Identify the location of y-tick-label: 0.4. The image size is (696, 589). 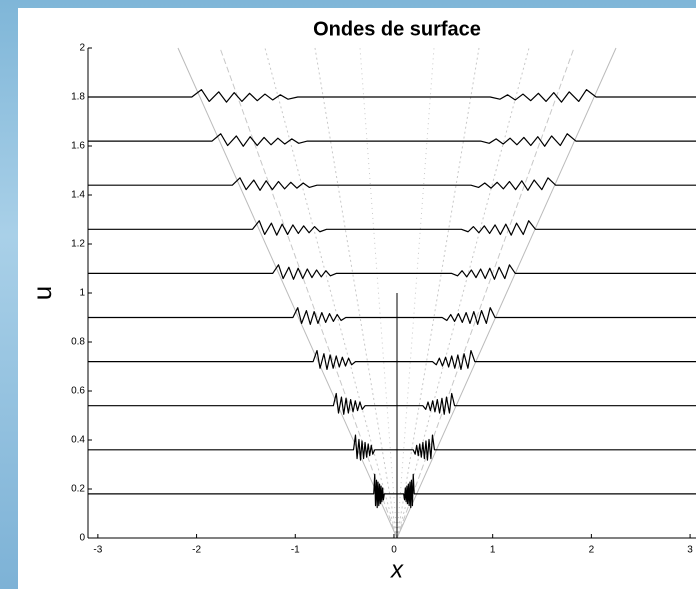
(78, 440).